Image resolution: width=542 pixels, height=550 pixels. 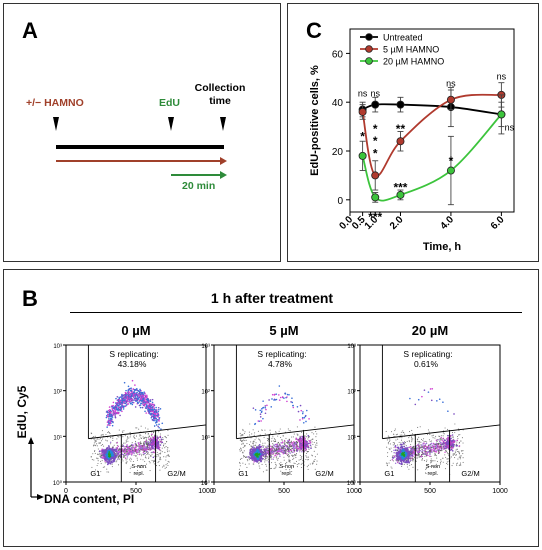 I want to click on region-s-non-2: repl., so click(x=286, y=474).